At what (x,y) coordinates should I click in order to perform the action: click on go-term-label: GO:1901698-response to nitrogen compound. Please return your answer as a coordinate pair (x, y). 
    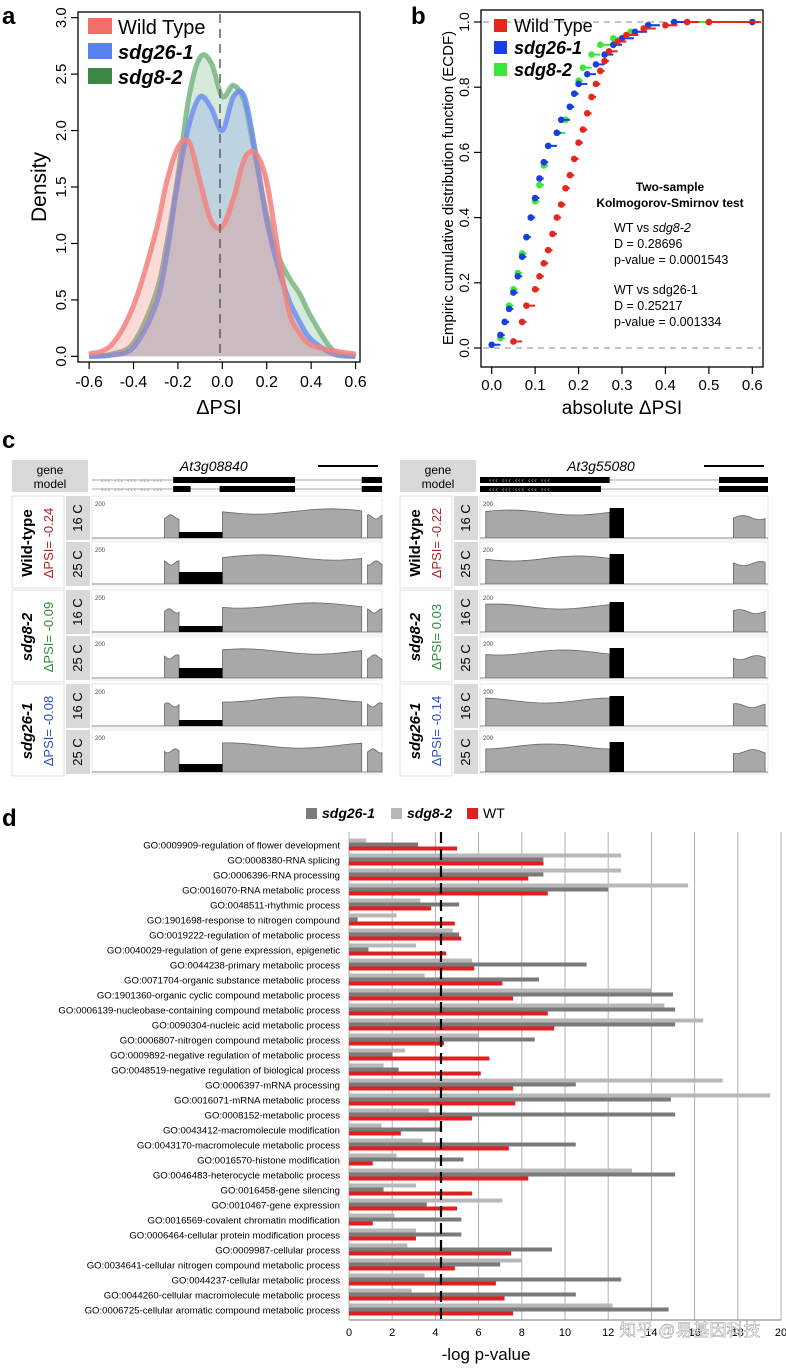
    Looking at the image, I should click on (243, 921).